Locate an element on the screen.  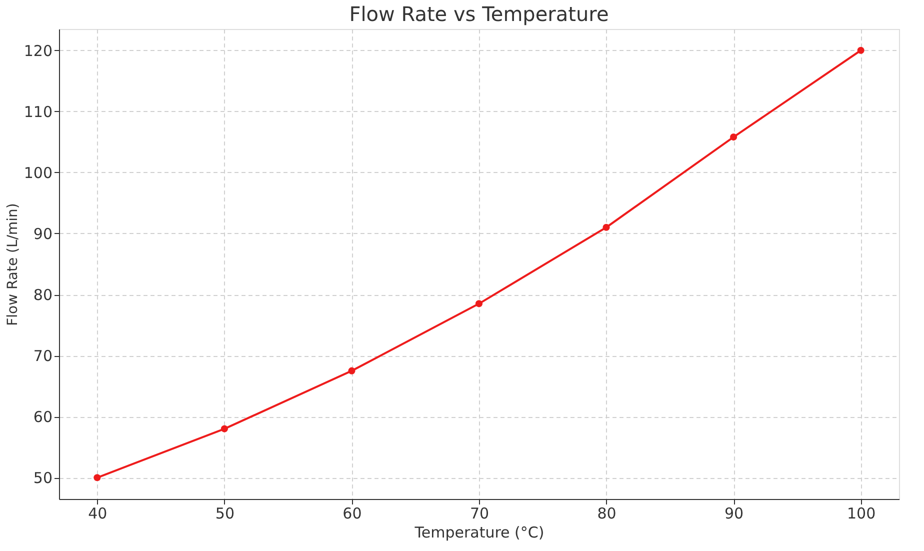
y-tick-label: 110 is located at coordinates (38, 111).